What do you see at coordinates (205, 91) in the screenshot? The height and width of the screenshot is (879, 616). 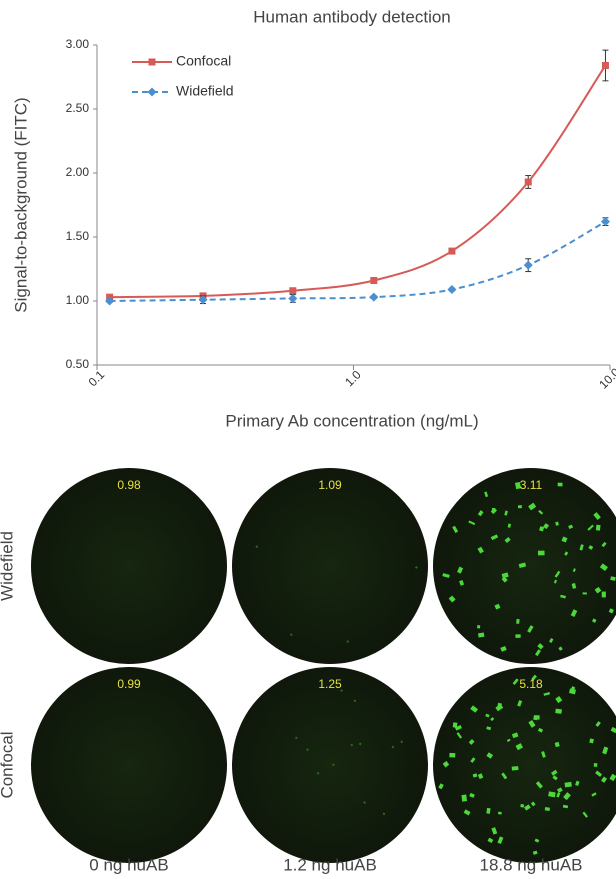 I see `legend-label: Widefield` at bounding box center [205, 91].